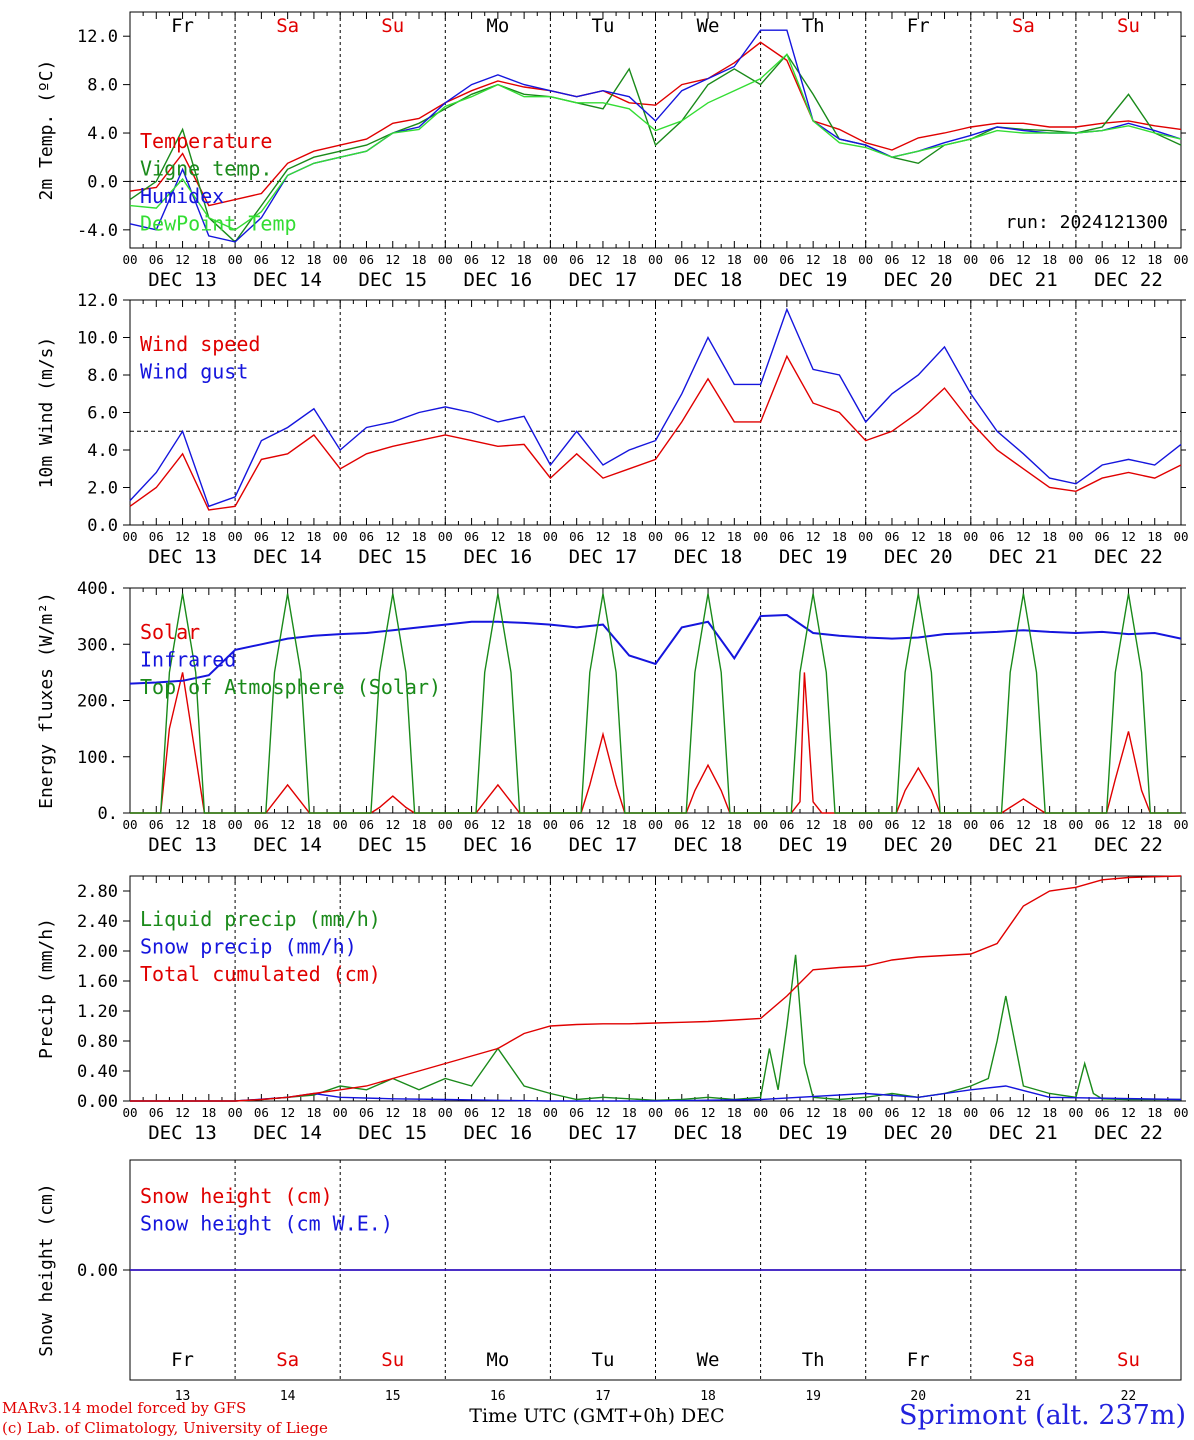 This screenshot has height=1440, width=1194. Describe the element at coordinates (813, 26) in the screenshot. I see `weekday-label: Th` at that location.